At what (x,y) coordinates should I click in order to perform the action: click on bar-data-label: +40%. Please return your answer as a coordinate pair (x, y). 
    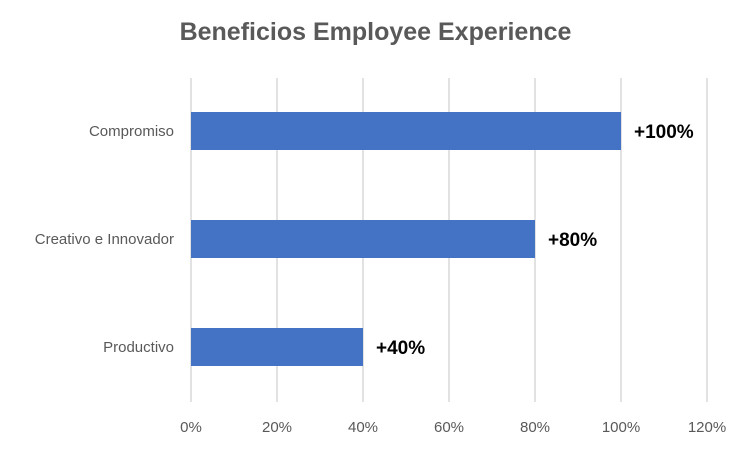
    Looking at the image, I should click on (400, 348).